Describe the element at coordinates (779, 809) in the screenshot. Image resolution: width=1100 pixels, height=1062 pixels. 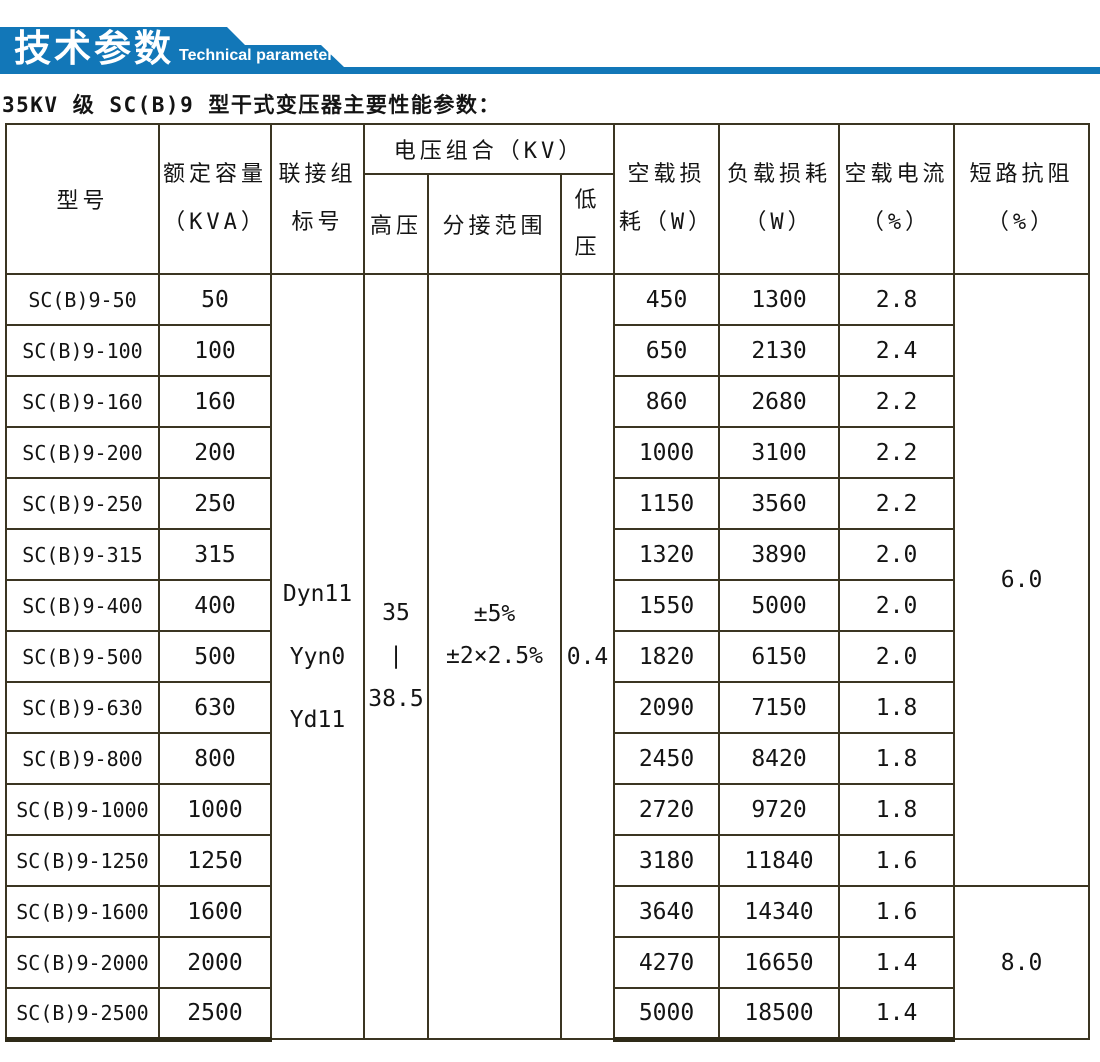
I see `cell-load-loss: 9720` at that location.